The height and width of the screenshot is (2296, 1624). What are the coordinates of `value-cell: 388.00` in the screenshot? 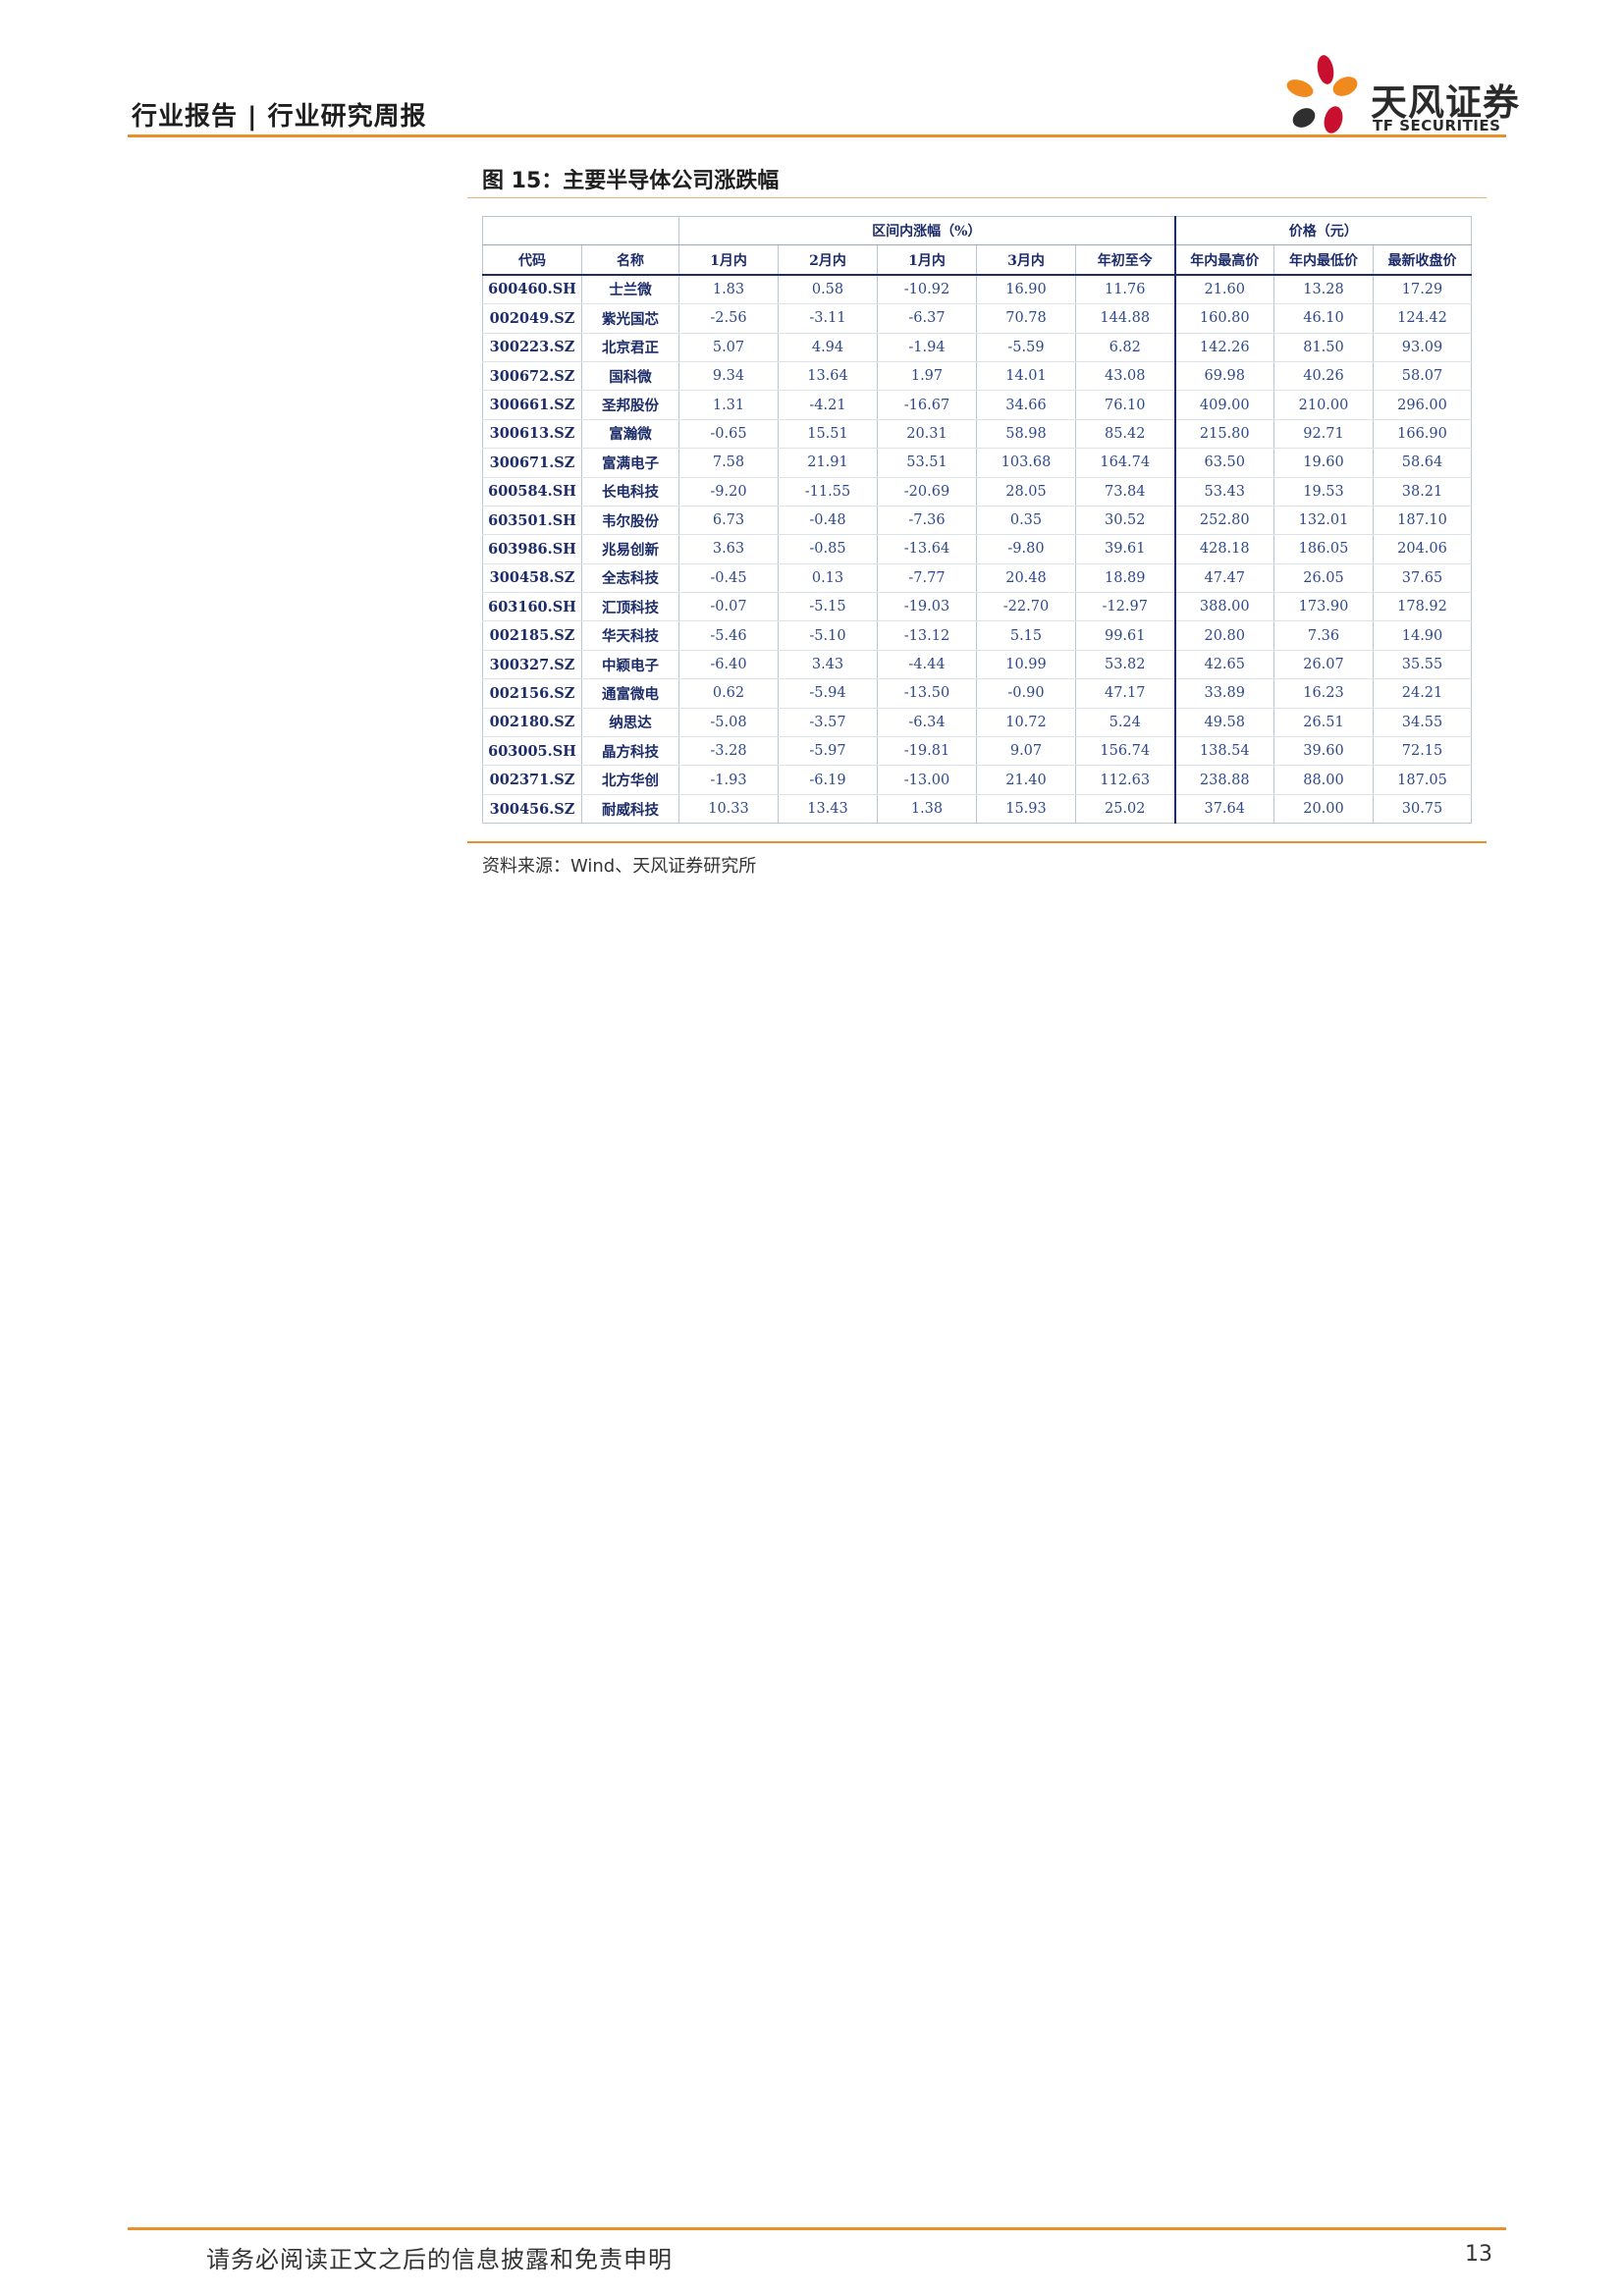 It's located at (1224, 607).